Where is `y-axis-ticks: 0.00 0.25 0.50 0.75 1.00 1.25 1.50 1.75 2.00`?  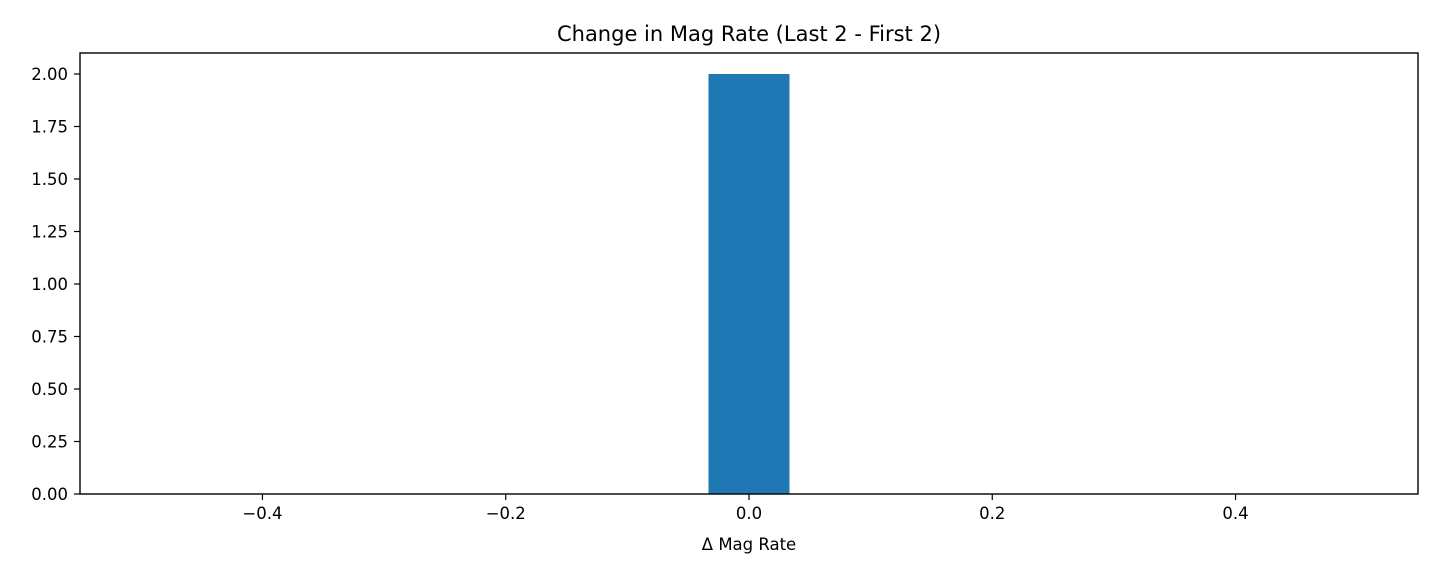
y-axis-ticks: 0.00 0.25 0.50 0.75 1.00 1.25 1.50 1.75 2.00 is located at coordinates (55, 284).